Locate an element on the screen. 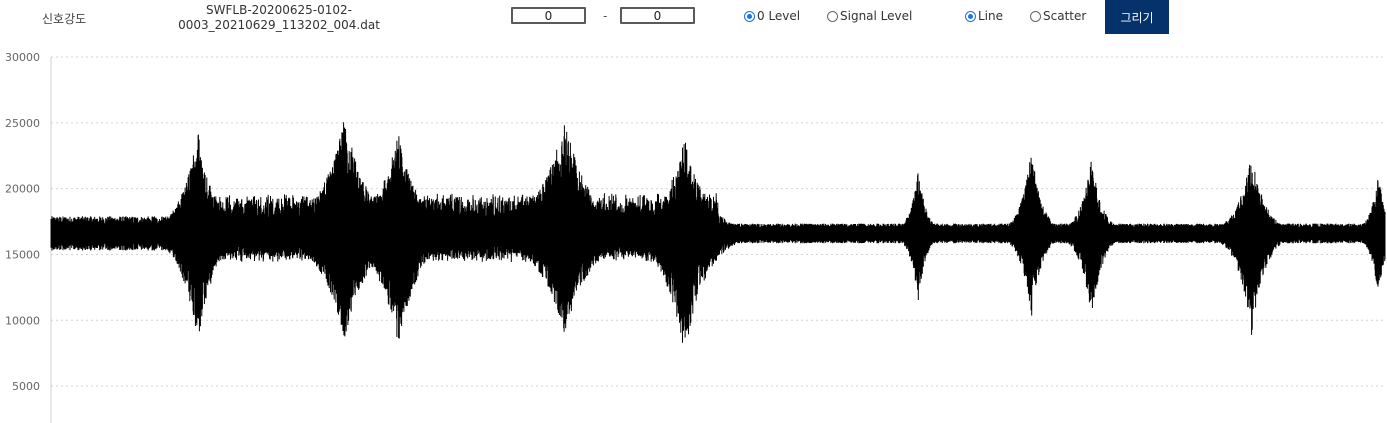 This screenshot has height=423, width=1387. line-radio: Line is located at coordinates (984, 16).